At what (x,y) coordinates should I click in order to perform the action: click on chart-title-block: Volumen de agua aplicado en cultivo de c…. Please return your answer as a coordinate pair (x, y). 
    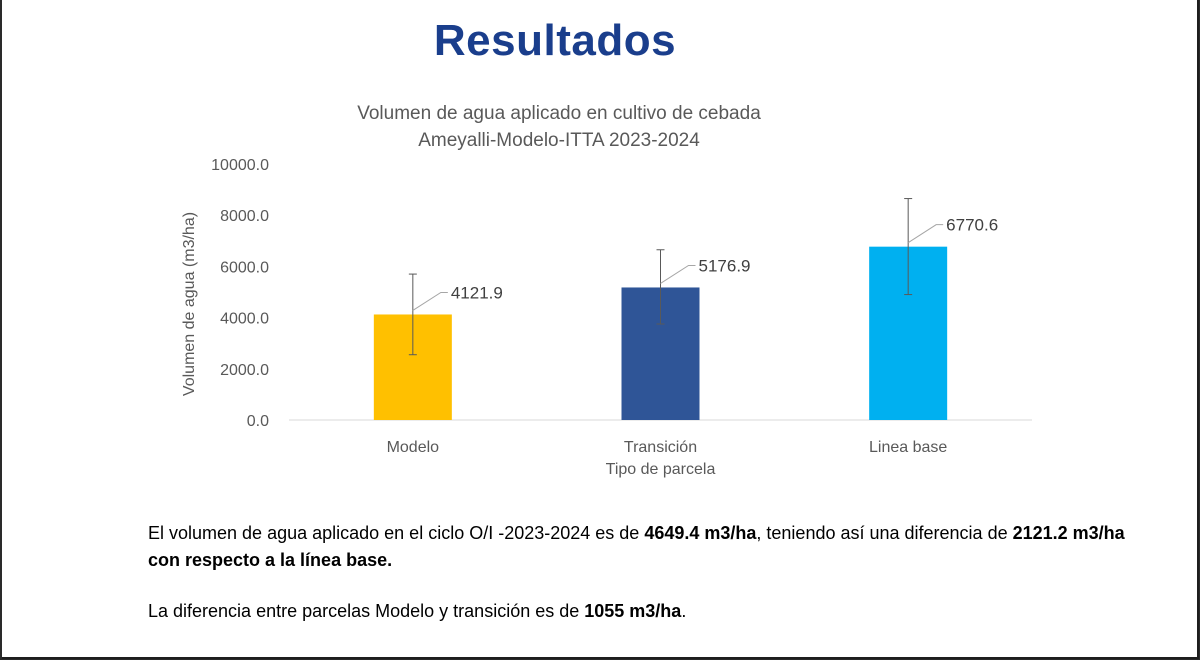
    Looking at the image, I should click on (559, 127).